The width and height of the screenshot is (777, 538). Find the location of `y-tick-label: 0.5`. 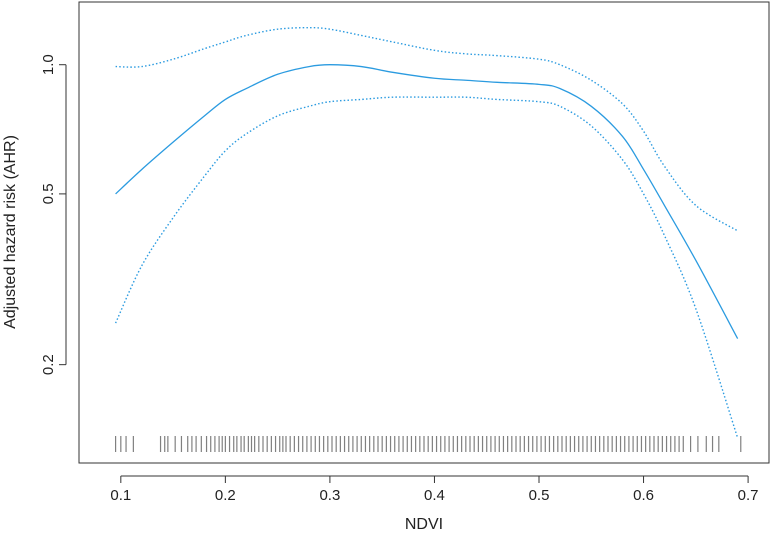

y-tick-label: 0.5 is located at coordinates (48, 193).